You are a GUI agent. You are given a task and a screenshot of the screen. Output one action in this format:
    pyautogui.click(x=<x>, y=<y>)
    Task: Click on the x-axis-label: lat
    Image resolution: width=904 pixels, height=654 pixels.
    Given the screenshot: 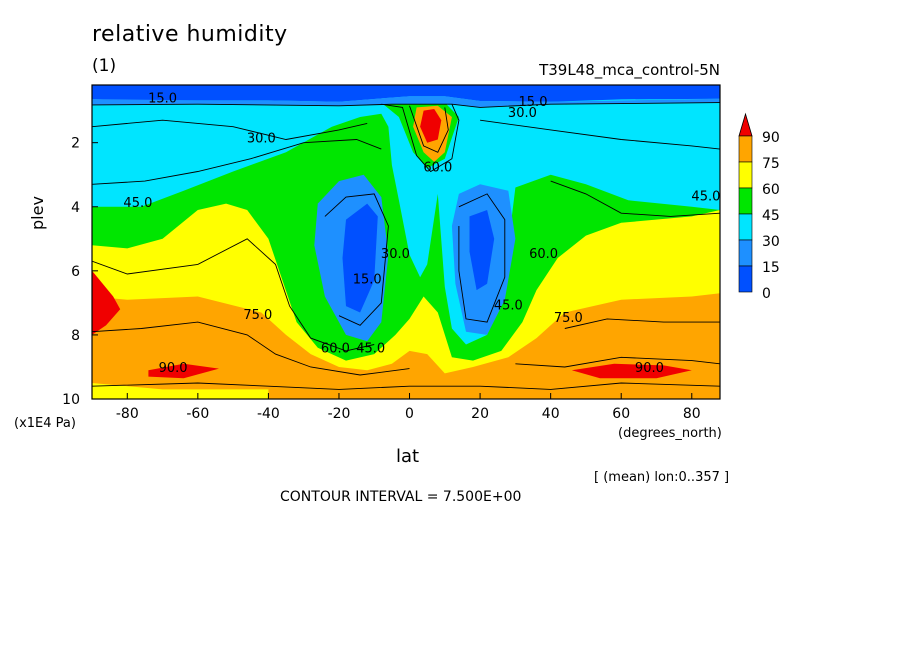 What is the action you would take?
    pyautogui.click(x=408, y=456)
    